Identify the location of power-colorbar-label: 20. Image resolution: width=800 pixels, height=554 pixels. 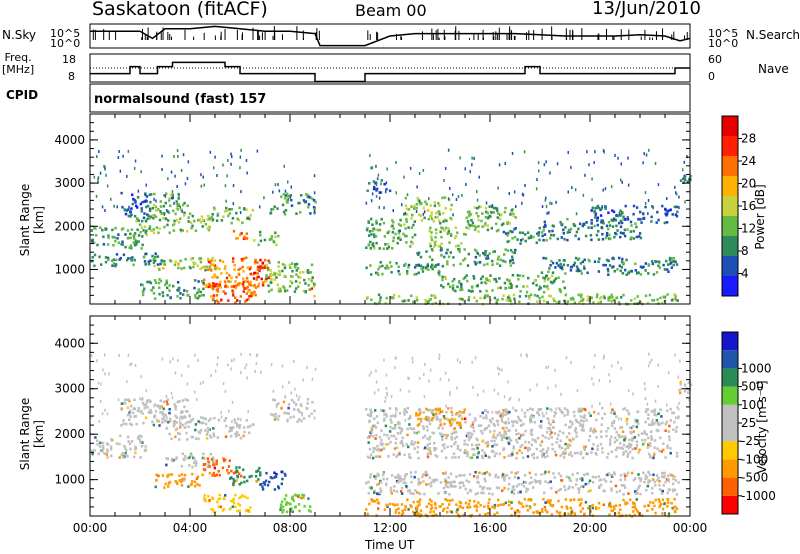
(748, 184).